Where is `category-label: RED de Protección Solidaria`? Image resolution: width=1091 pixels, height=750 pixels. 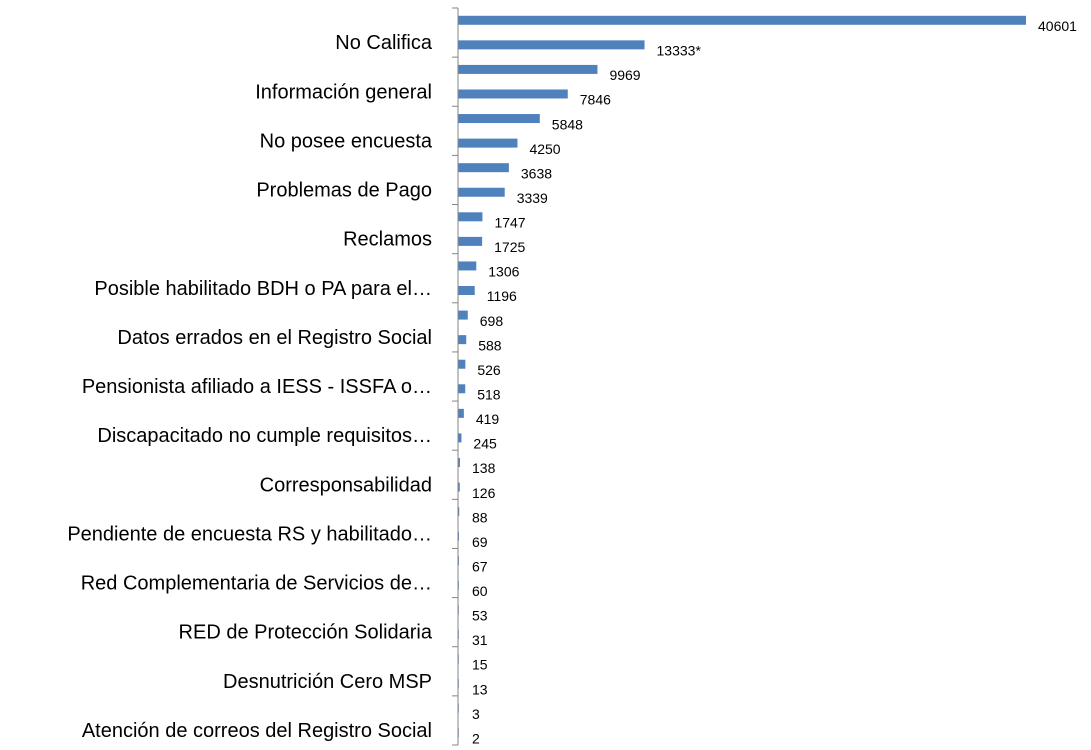 category-label: RED de Protección Solidaria is located at coordinates (306, 633).